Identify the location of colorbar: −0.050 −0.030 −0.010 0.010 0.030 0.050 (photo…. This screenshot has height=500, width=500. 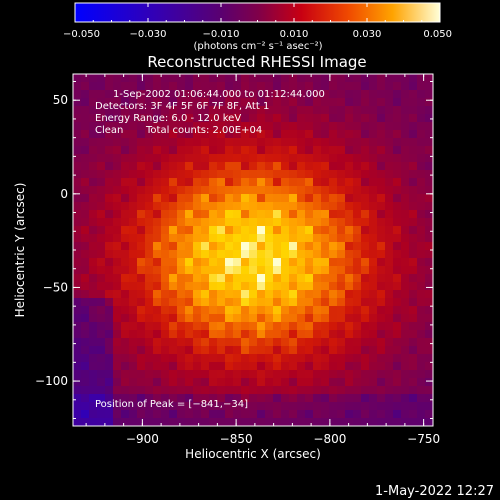
(257, 27).